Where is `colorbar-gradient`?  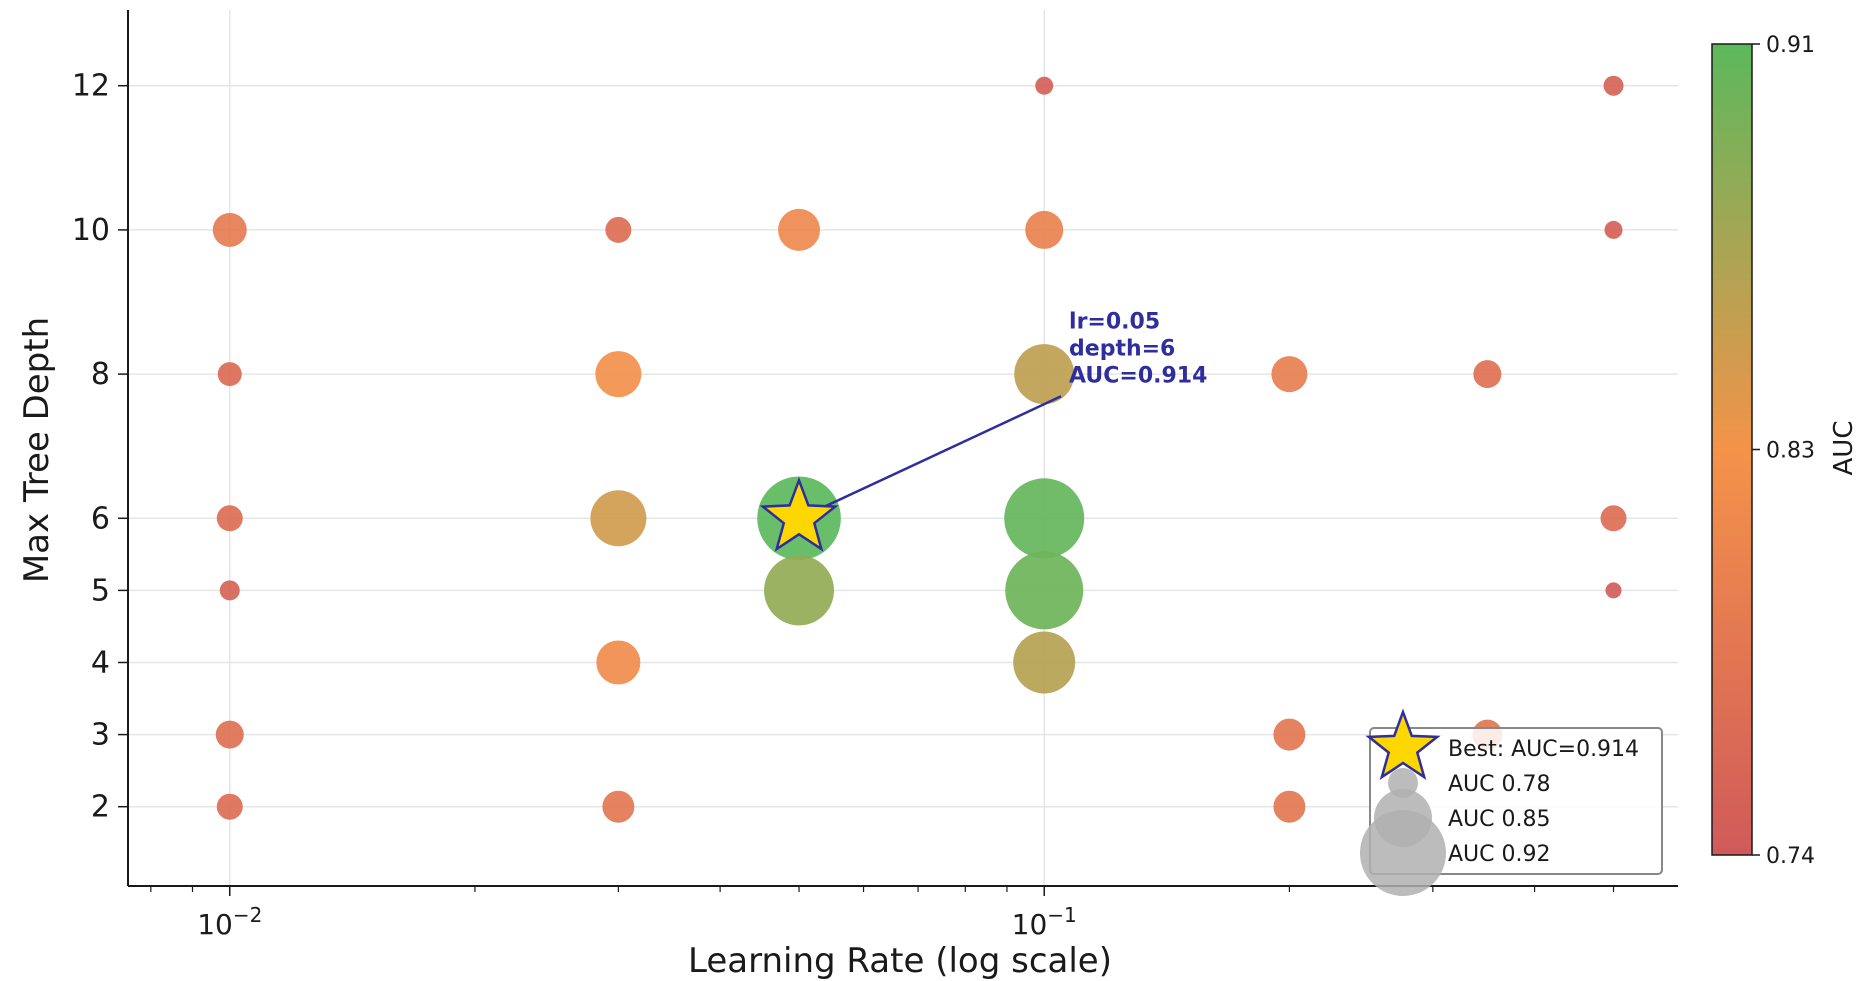 colorbar-gradient is located at coordinates (1732, 449).